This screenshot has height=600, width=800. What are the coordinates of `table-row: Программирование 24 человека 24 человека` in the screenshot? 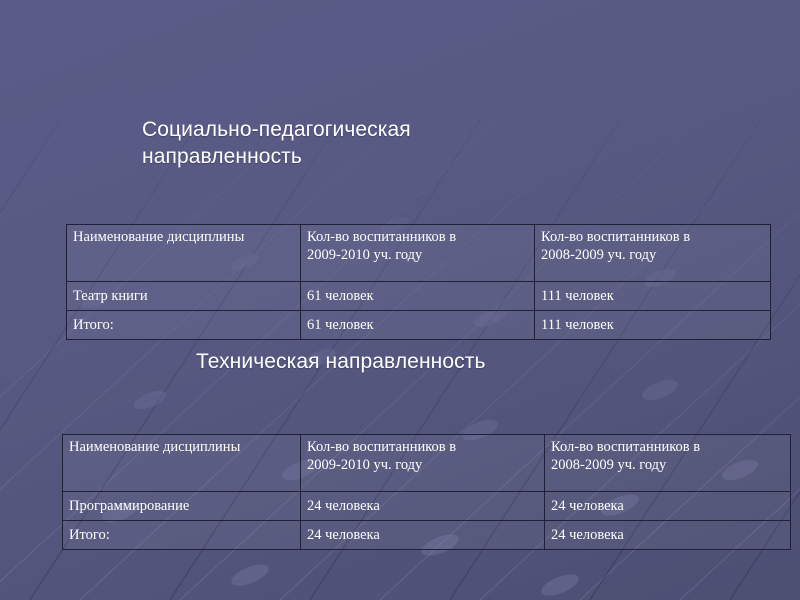 It's located at (426, 506).